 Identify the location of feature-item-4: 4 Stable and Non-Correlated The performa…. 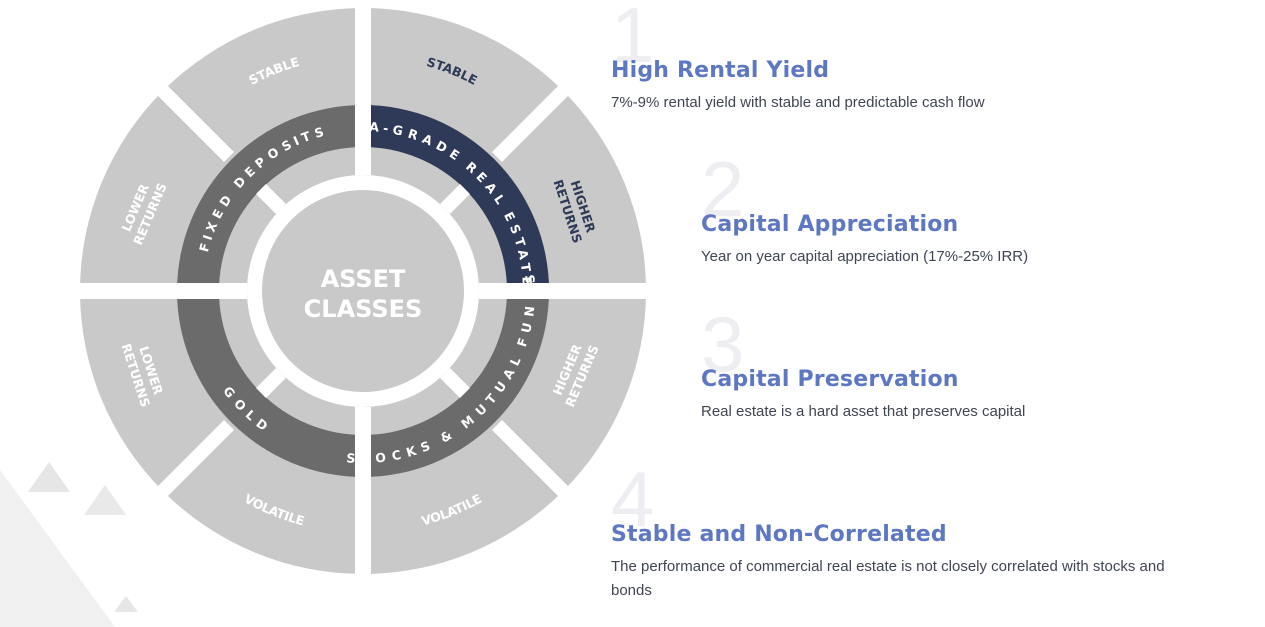
(891, 531).